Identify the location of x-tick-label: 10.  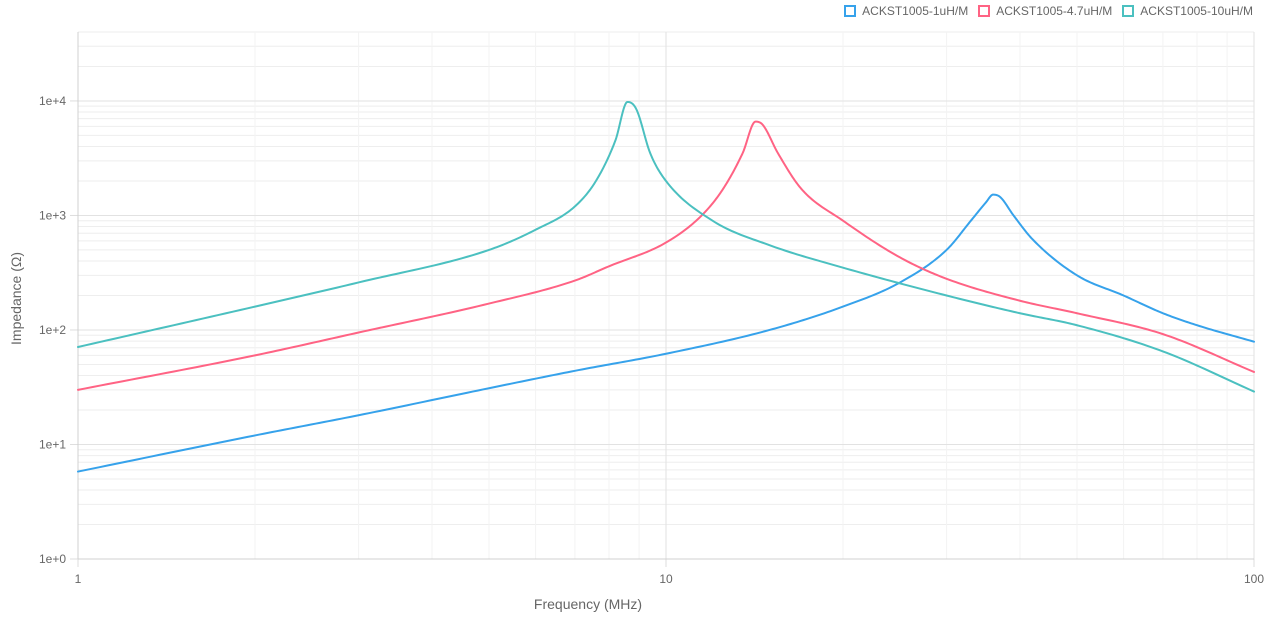
(666, 579).